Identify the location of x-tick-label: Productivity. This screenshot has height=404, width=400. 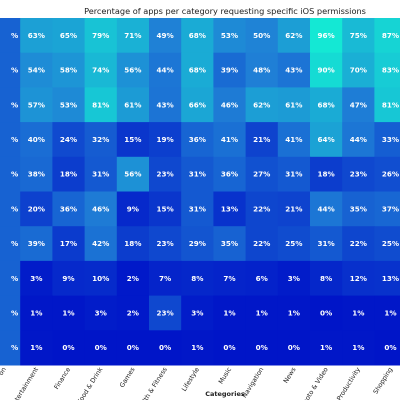
(348, 383).